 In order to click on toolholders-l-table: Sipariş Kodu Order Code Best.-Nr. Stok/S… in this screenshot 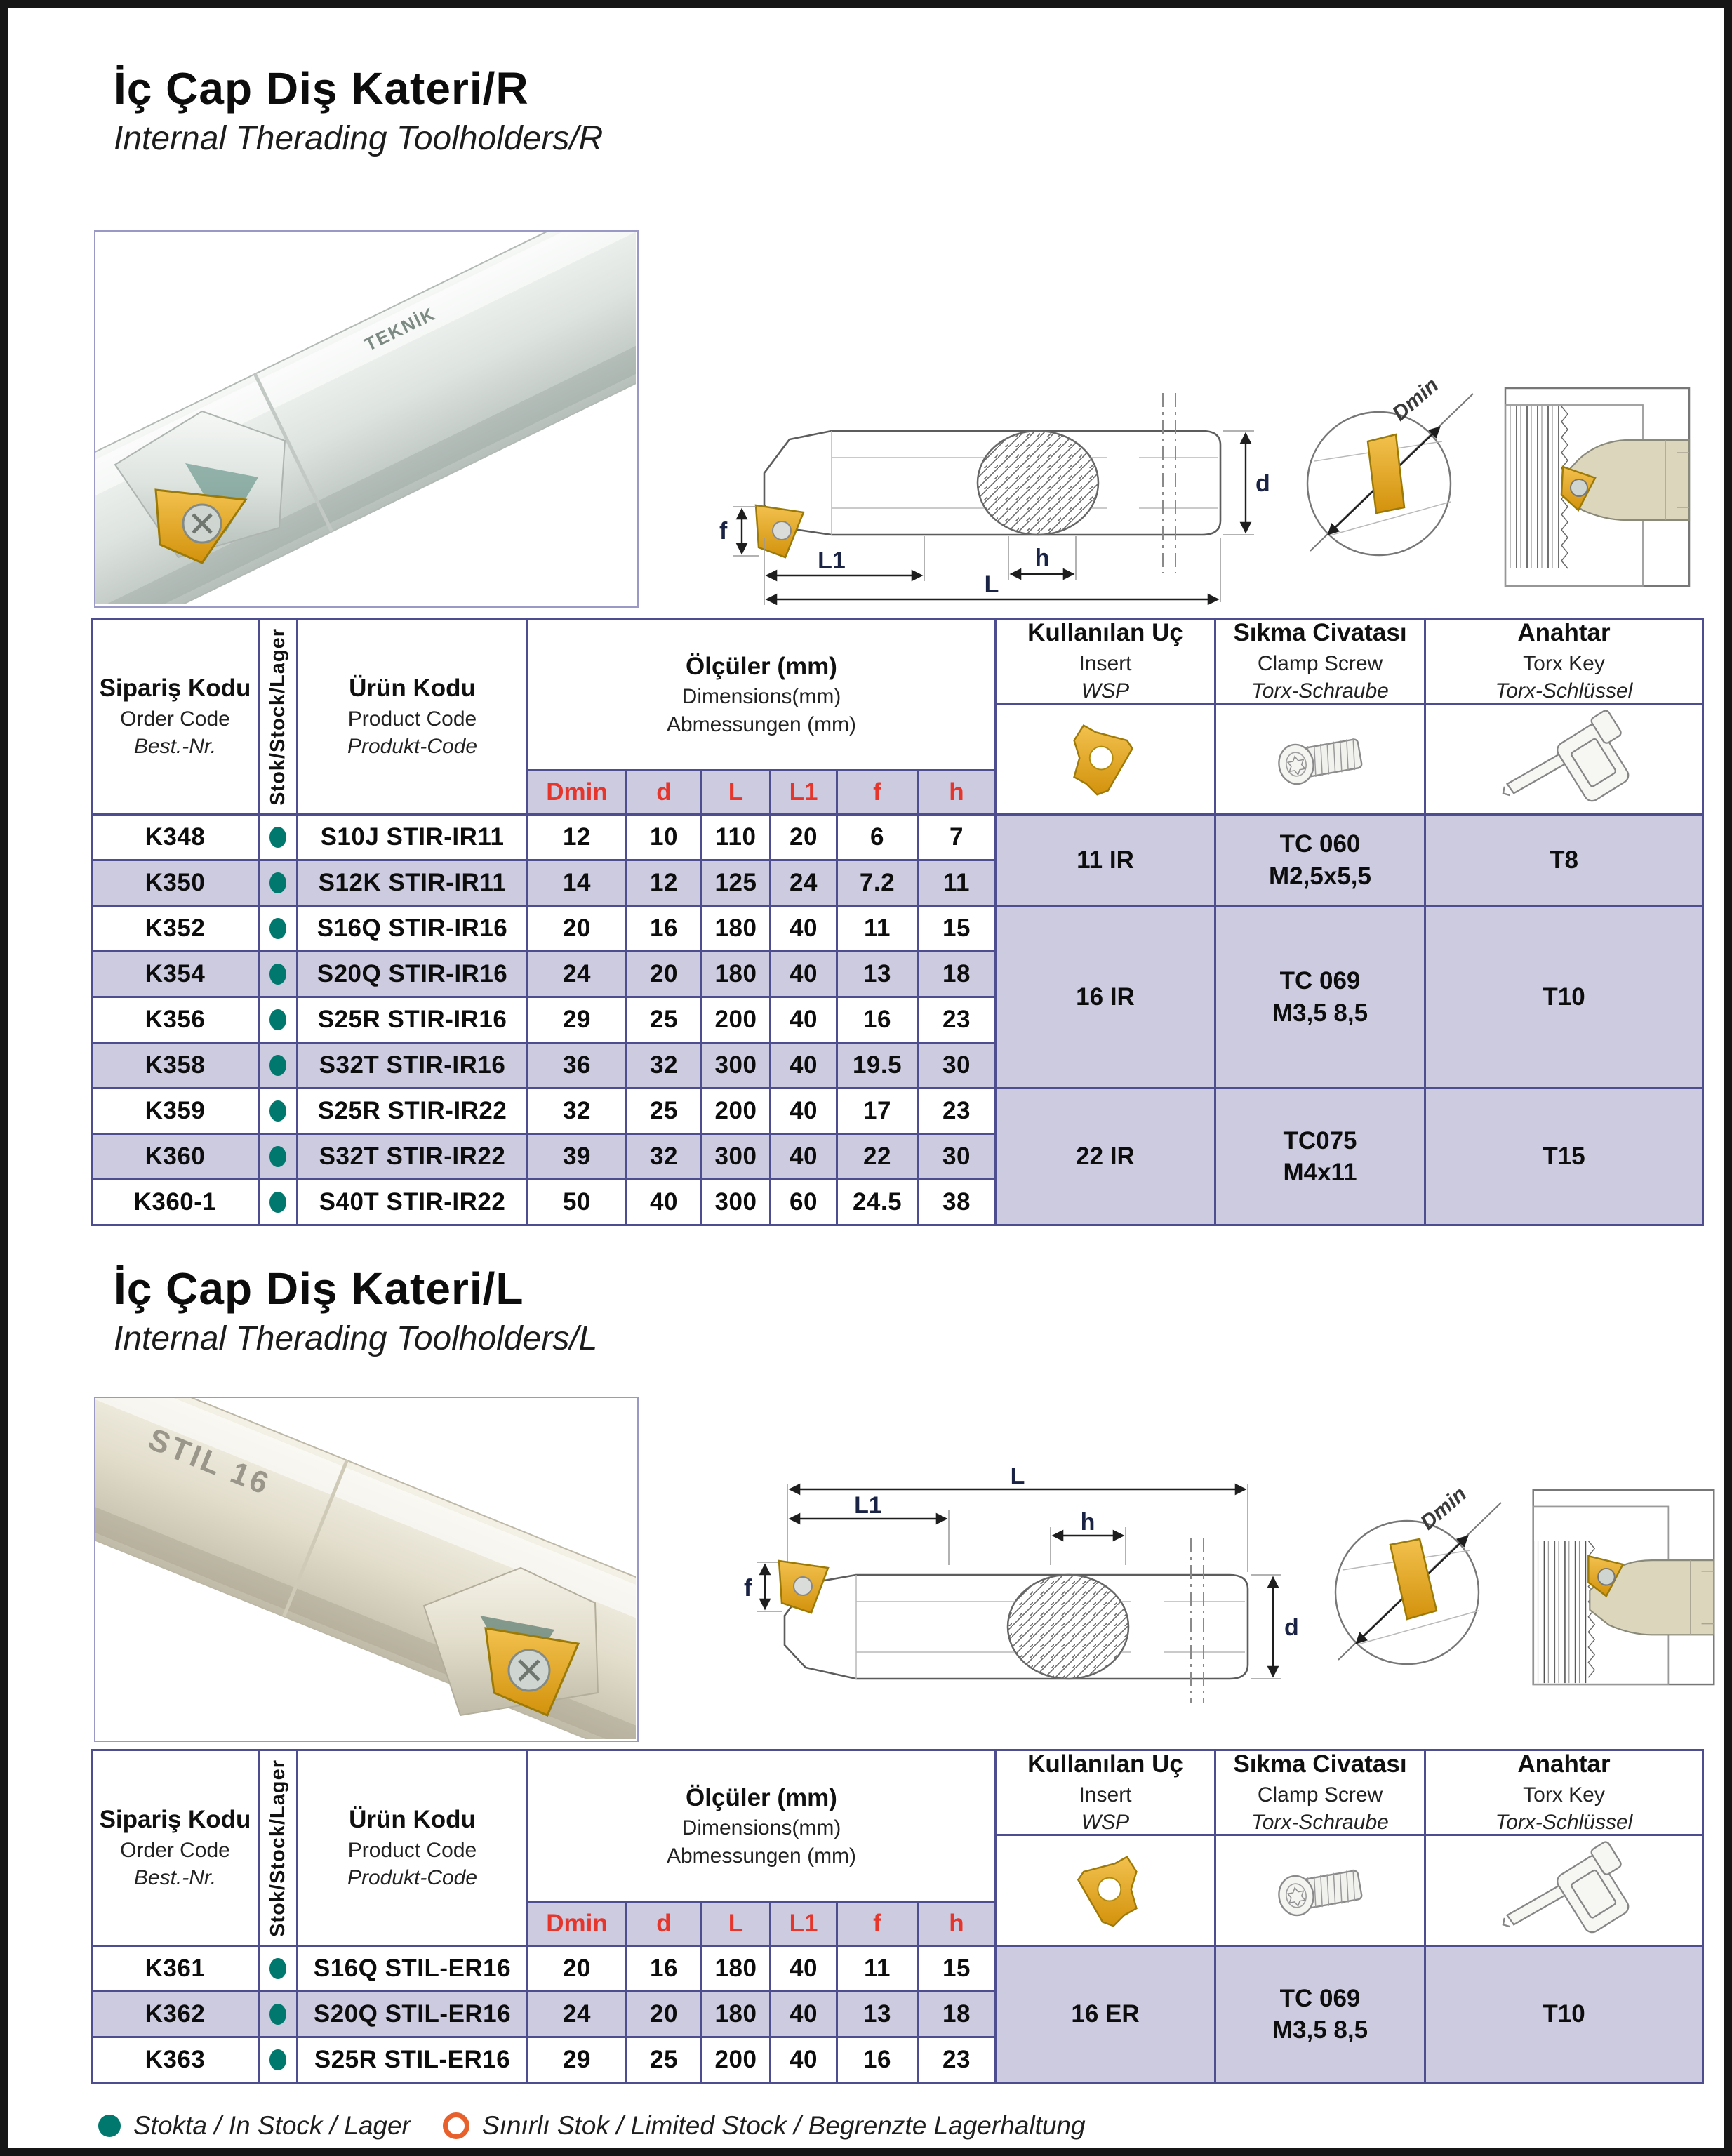, I will do `click(897, 1916)`.